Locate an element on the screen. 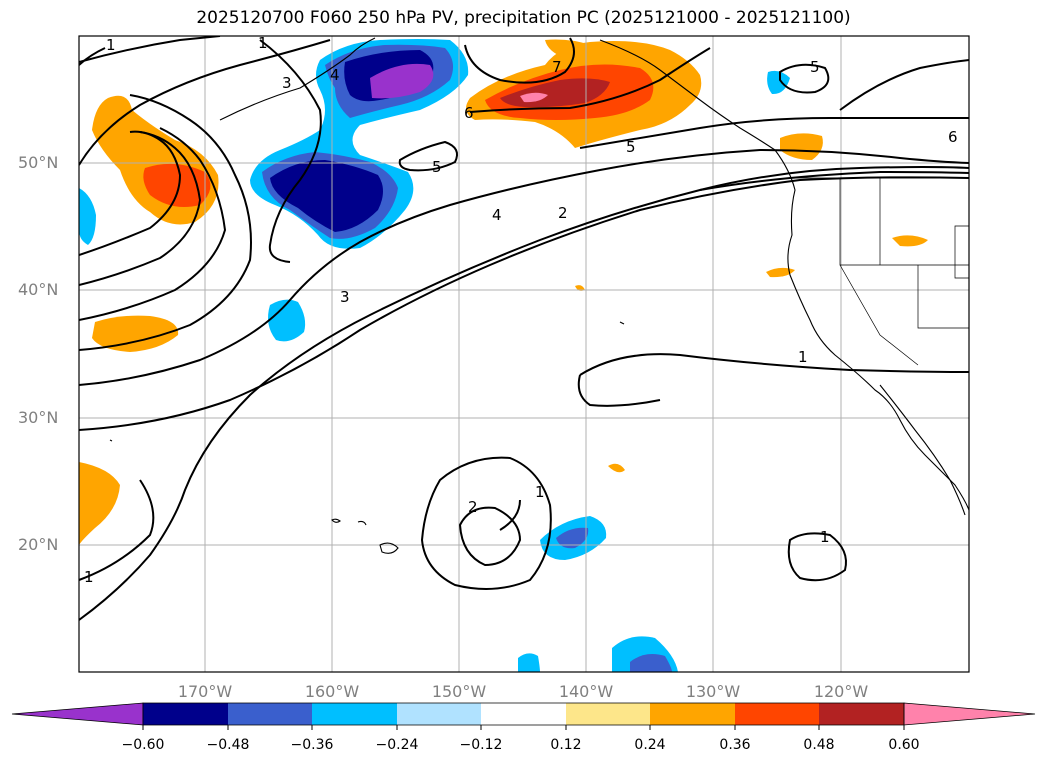 Image resolution: width=1047 pixels, height=765 pixels. colorbar-tick: −0.36 is located at coordinates (312, 745).